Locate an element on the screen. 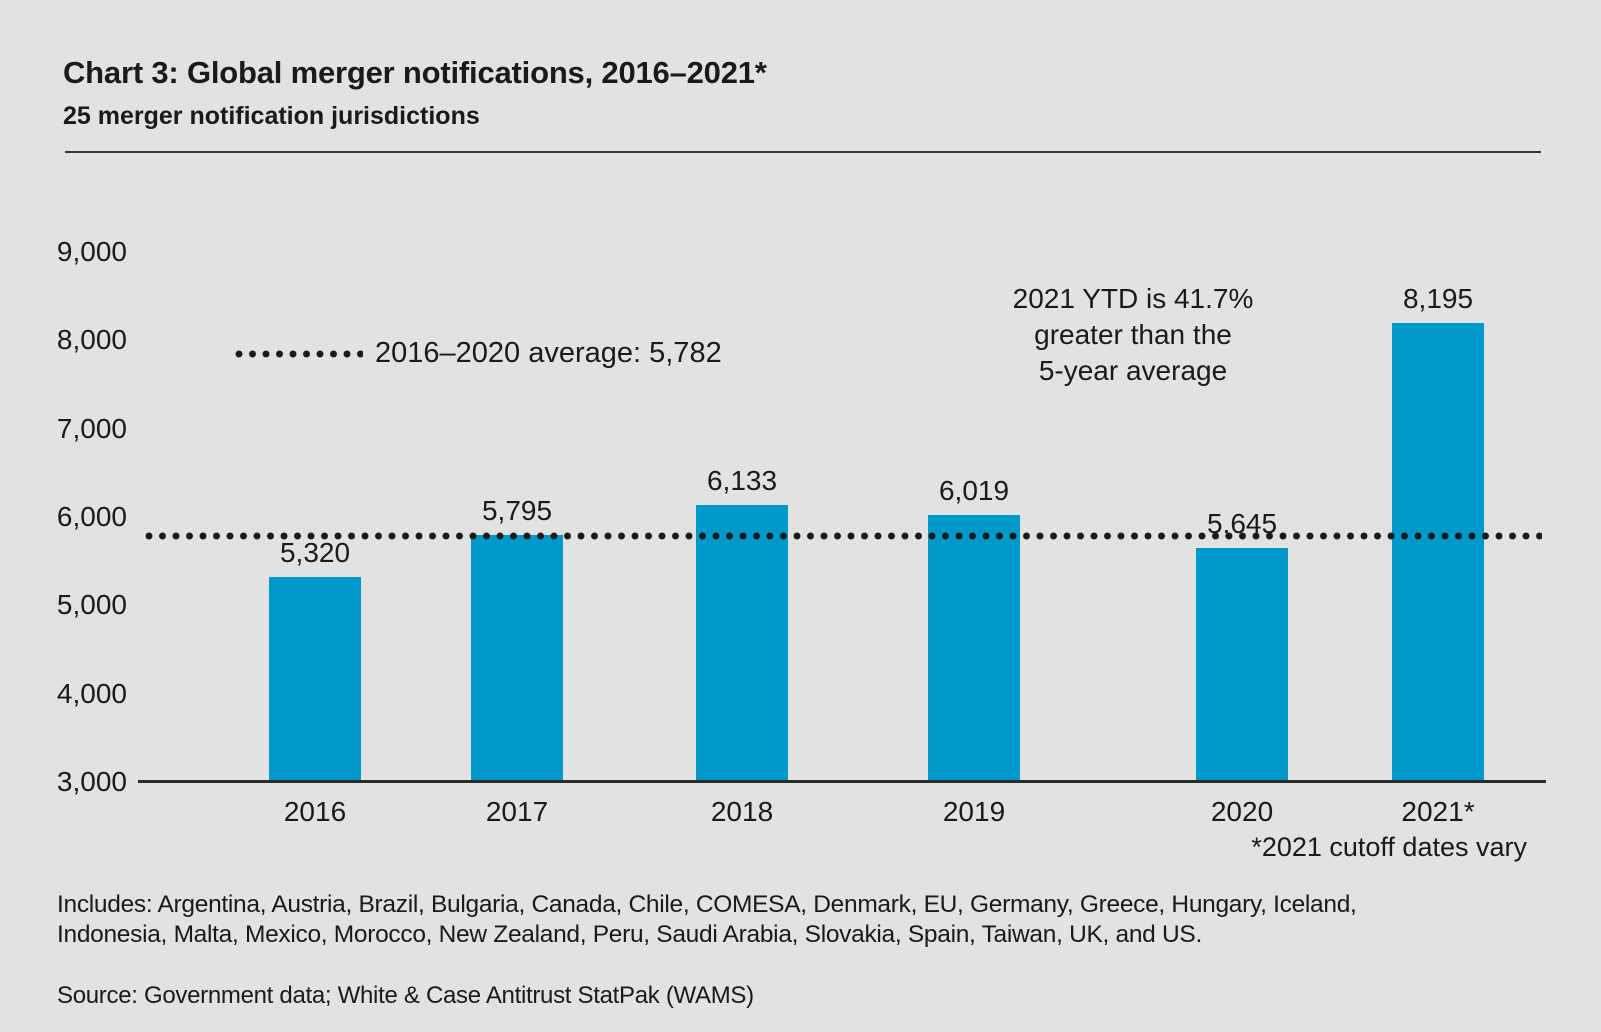 The image size is (1601, 1032). y-tick-label: 8,000 is located at coordinates (91, 340).